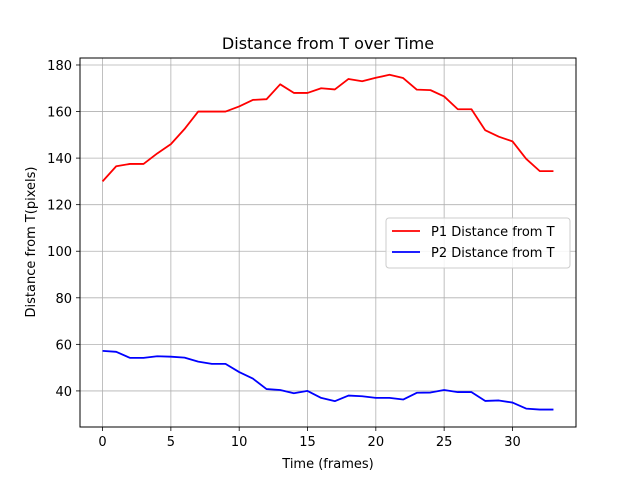 The height and width of the screenshot is (480, 640). Describe the element at coordinates (59, 113) in the screenshot. I see `y-tick-label: 160` at that location.